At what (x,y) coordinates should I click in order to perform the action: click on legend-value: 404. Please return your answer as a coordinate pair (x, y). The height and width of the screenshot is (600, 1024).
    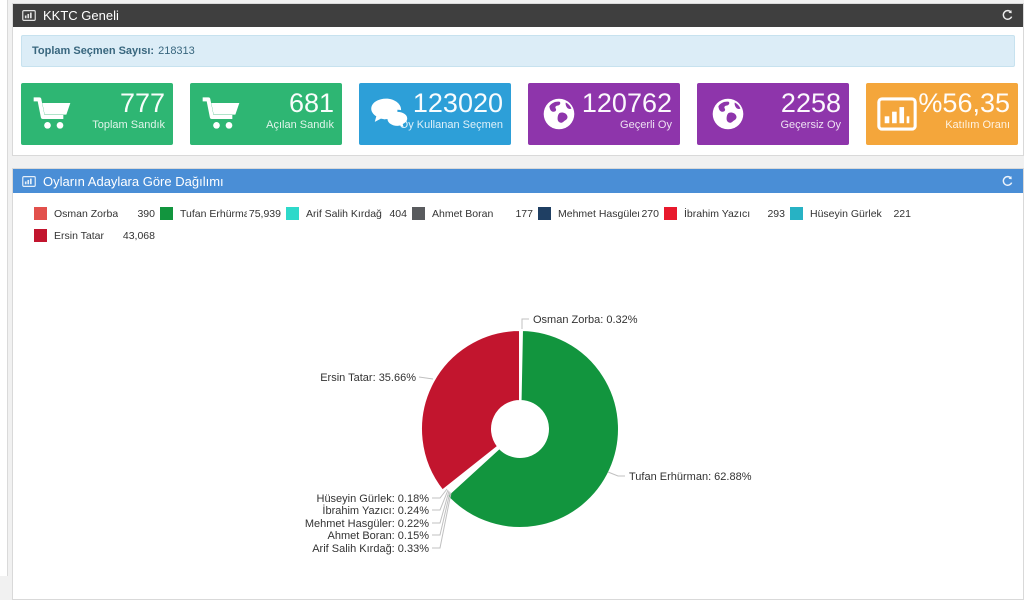
    Looking at the image, I should click on (398, 213).